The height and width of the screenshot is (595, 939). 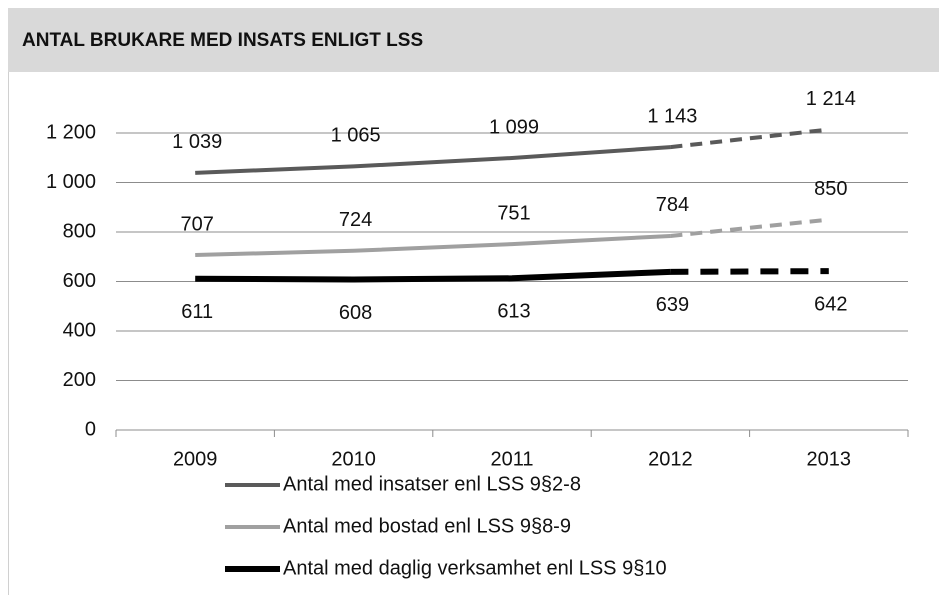 I want to click on data-label: 724, so click(x=355, y=220).